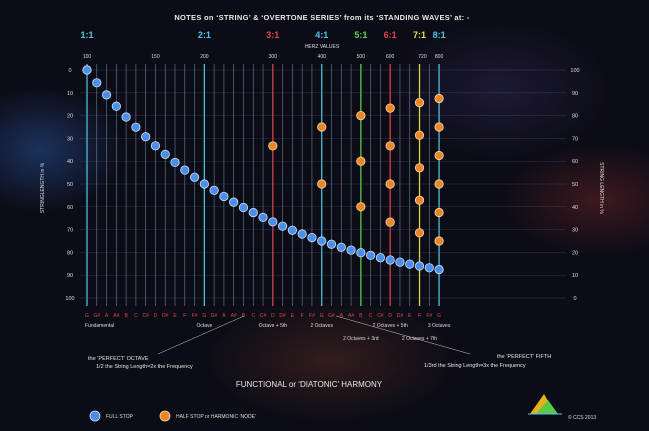 This screenshot has width=649, height=431. What do you see at coordinates (70, 139) in the screenshot?
I see `y-tick-left: 30` at bounding box center [70, 139].